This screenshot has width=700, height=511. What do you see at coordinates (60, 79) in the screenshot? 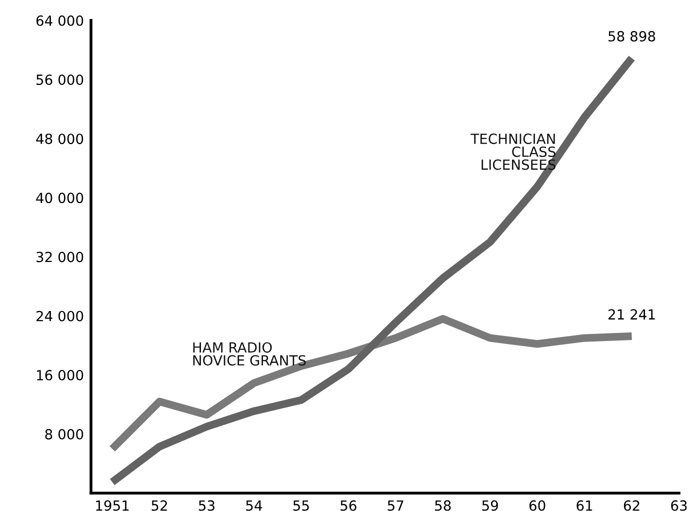
I see `y-tick-label: 56 000` at bounding box center [60, 79].